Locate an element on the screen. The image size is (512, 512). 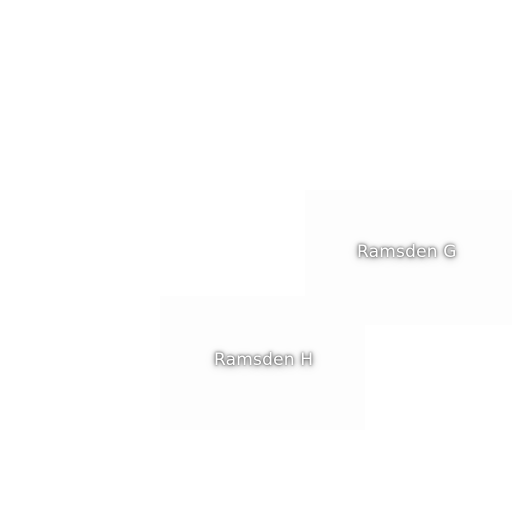
map-label-ramsden-h: Ramsden H is located at coordinates (264, 360).